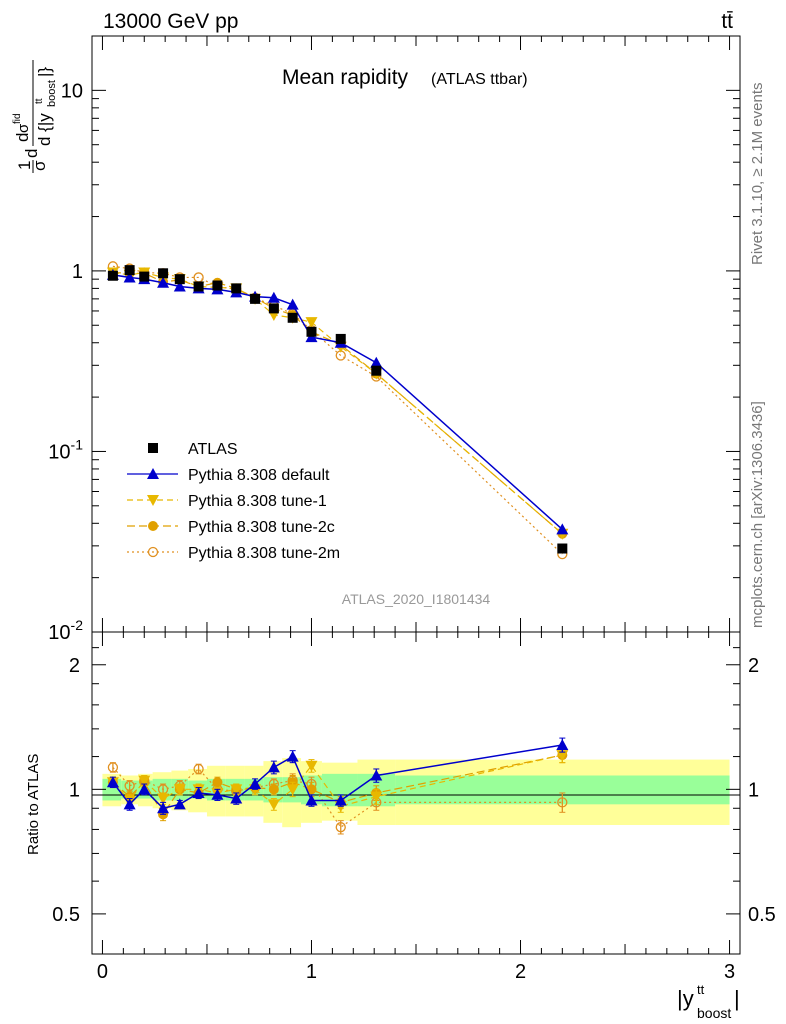 The height and width of the screenshot is (1024, 786). I want to click on legend-label: ATLAS, so click(213, 449).